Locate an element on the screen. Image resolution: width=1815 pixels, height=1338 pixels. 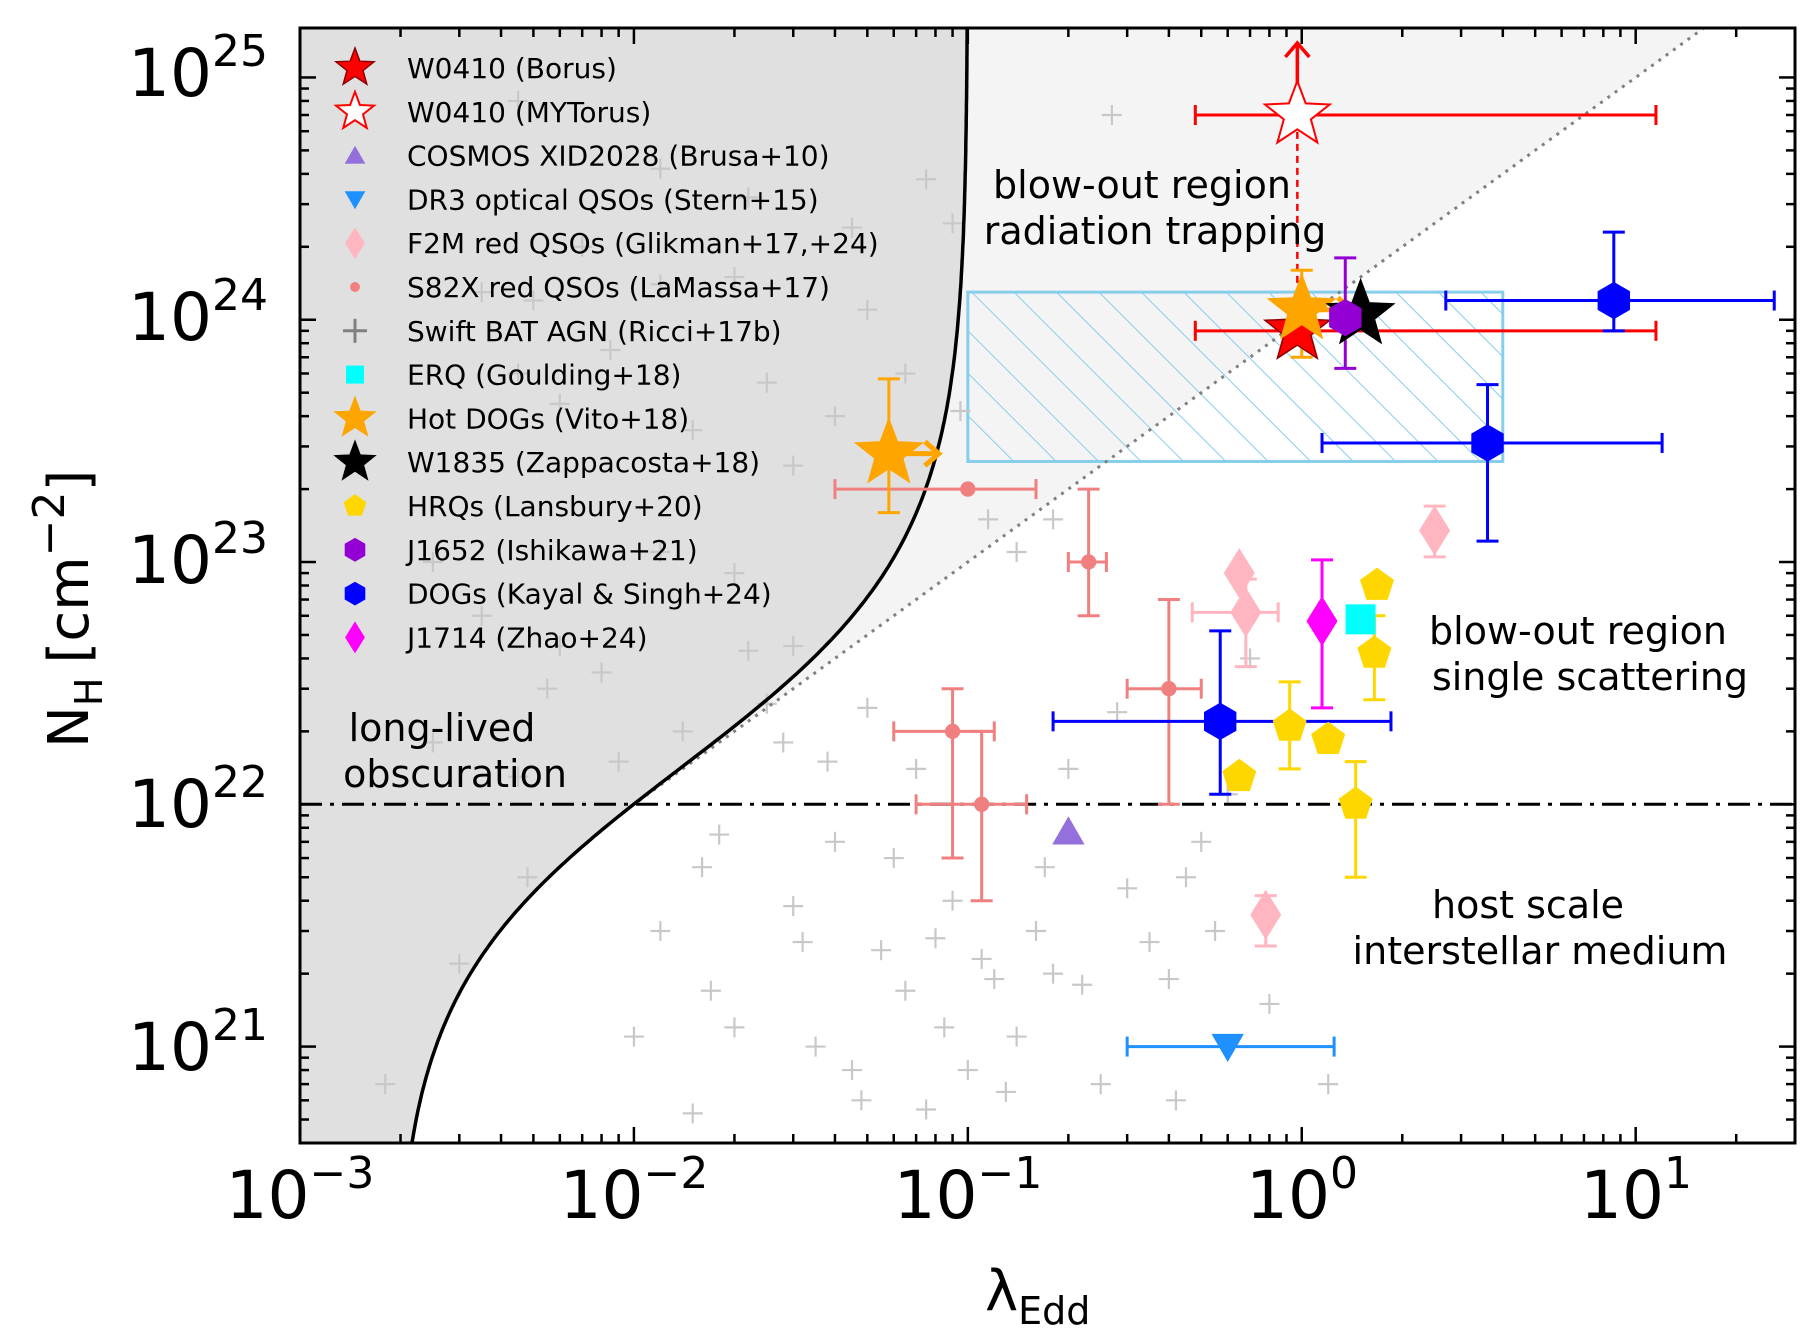
point-triangle-up is located at coordinates (1068, 830).